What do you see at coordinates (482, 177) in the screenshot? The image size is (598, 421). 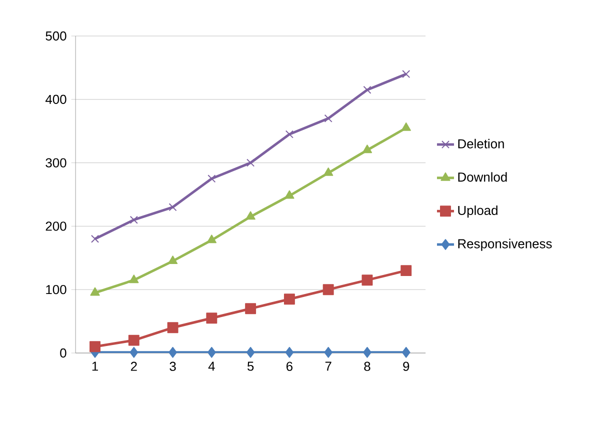 I see `legend-label: Downlod` at bounding box center [482, 177].